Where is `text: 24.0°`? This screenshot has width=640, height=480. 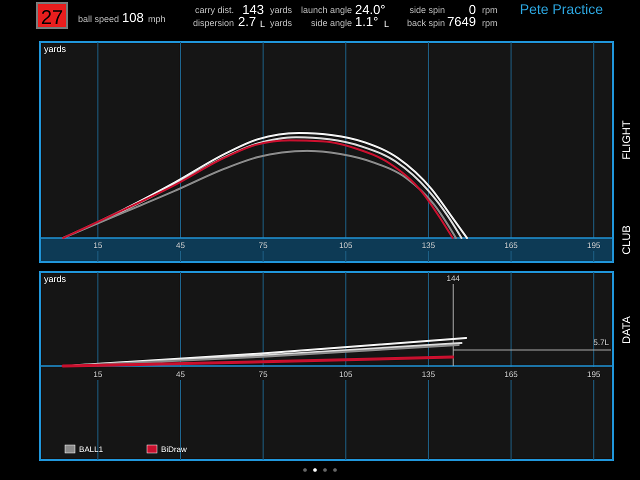 text: 24.0° is located at coordinates (370, 9).